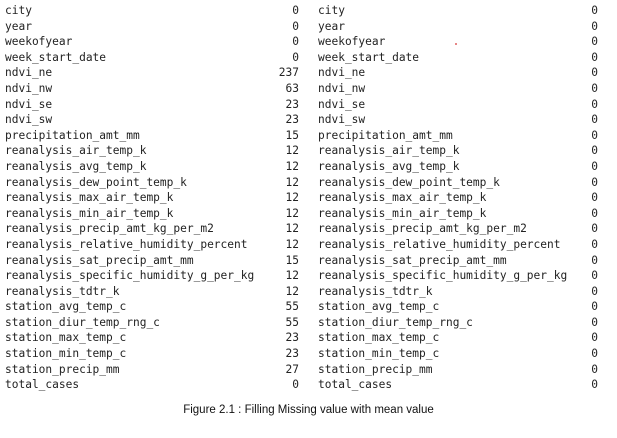  Describe the element at coordinates (458, 58) in the screenshot. I see `table-row: week_start_date 0` at that location.